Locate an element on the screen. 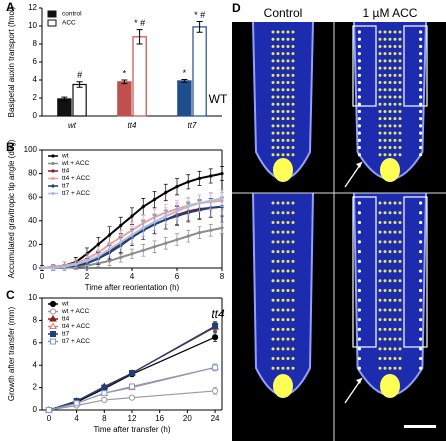 The image size is (446, 441). legend-label: wt is located at coordinates (65, 304).